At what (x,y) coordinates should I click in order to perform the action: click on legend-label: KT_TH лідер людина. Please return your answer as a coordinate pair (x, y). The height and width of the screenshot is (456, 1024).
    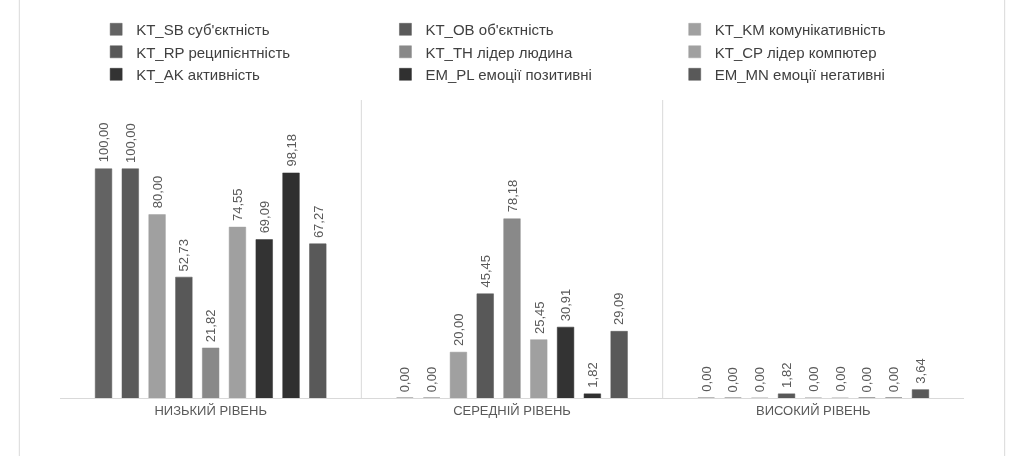
    Looking at the image, I should click on (499, 52).